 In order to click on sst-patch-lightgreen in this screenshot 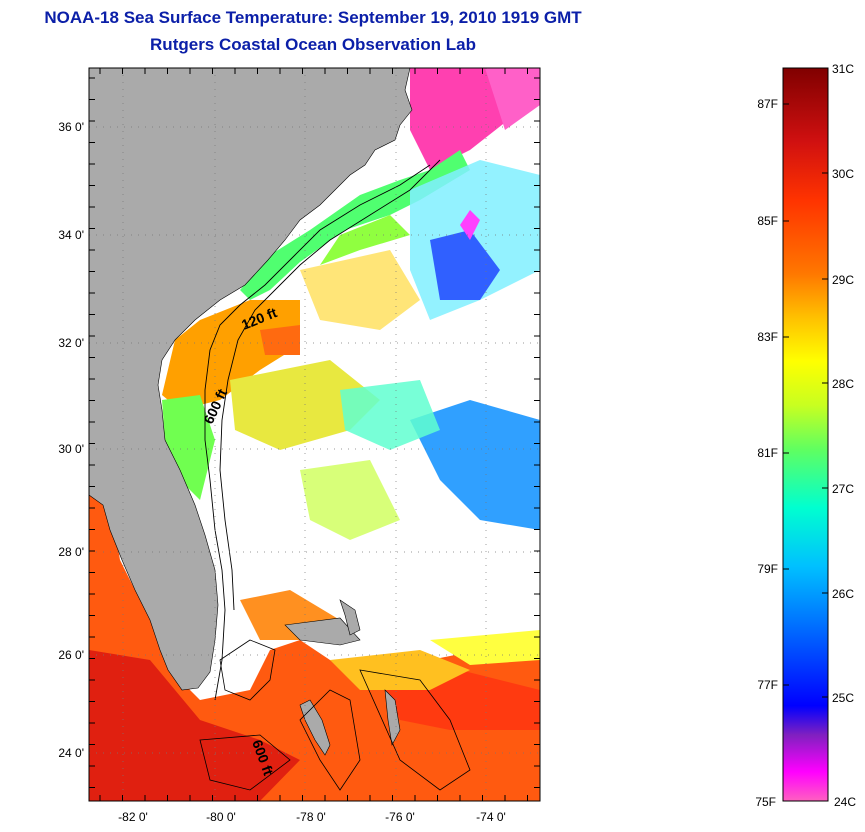, I will do `click(365, 240)`.